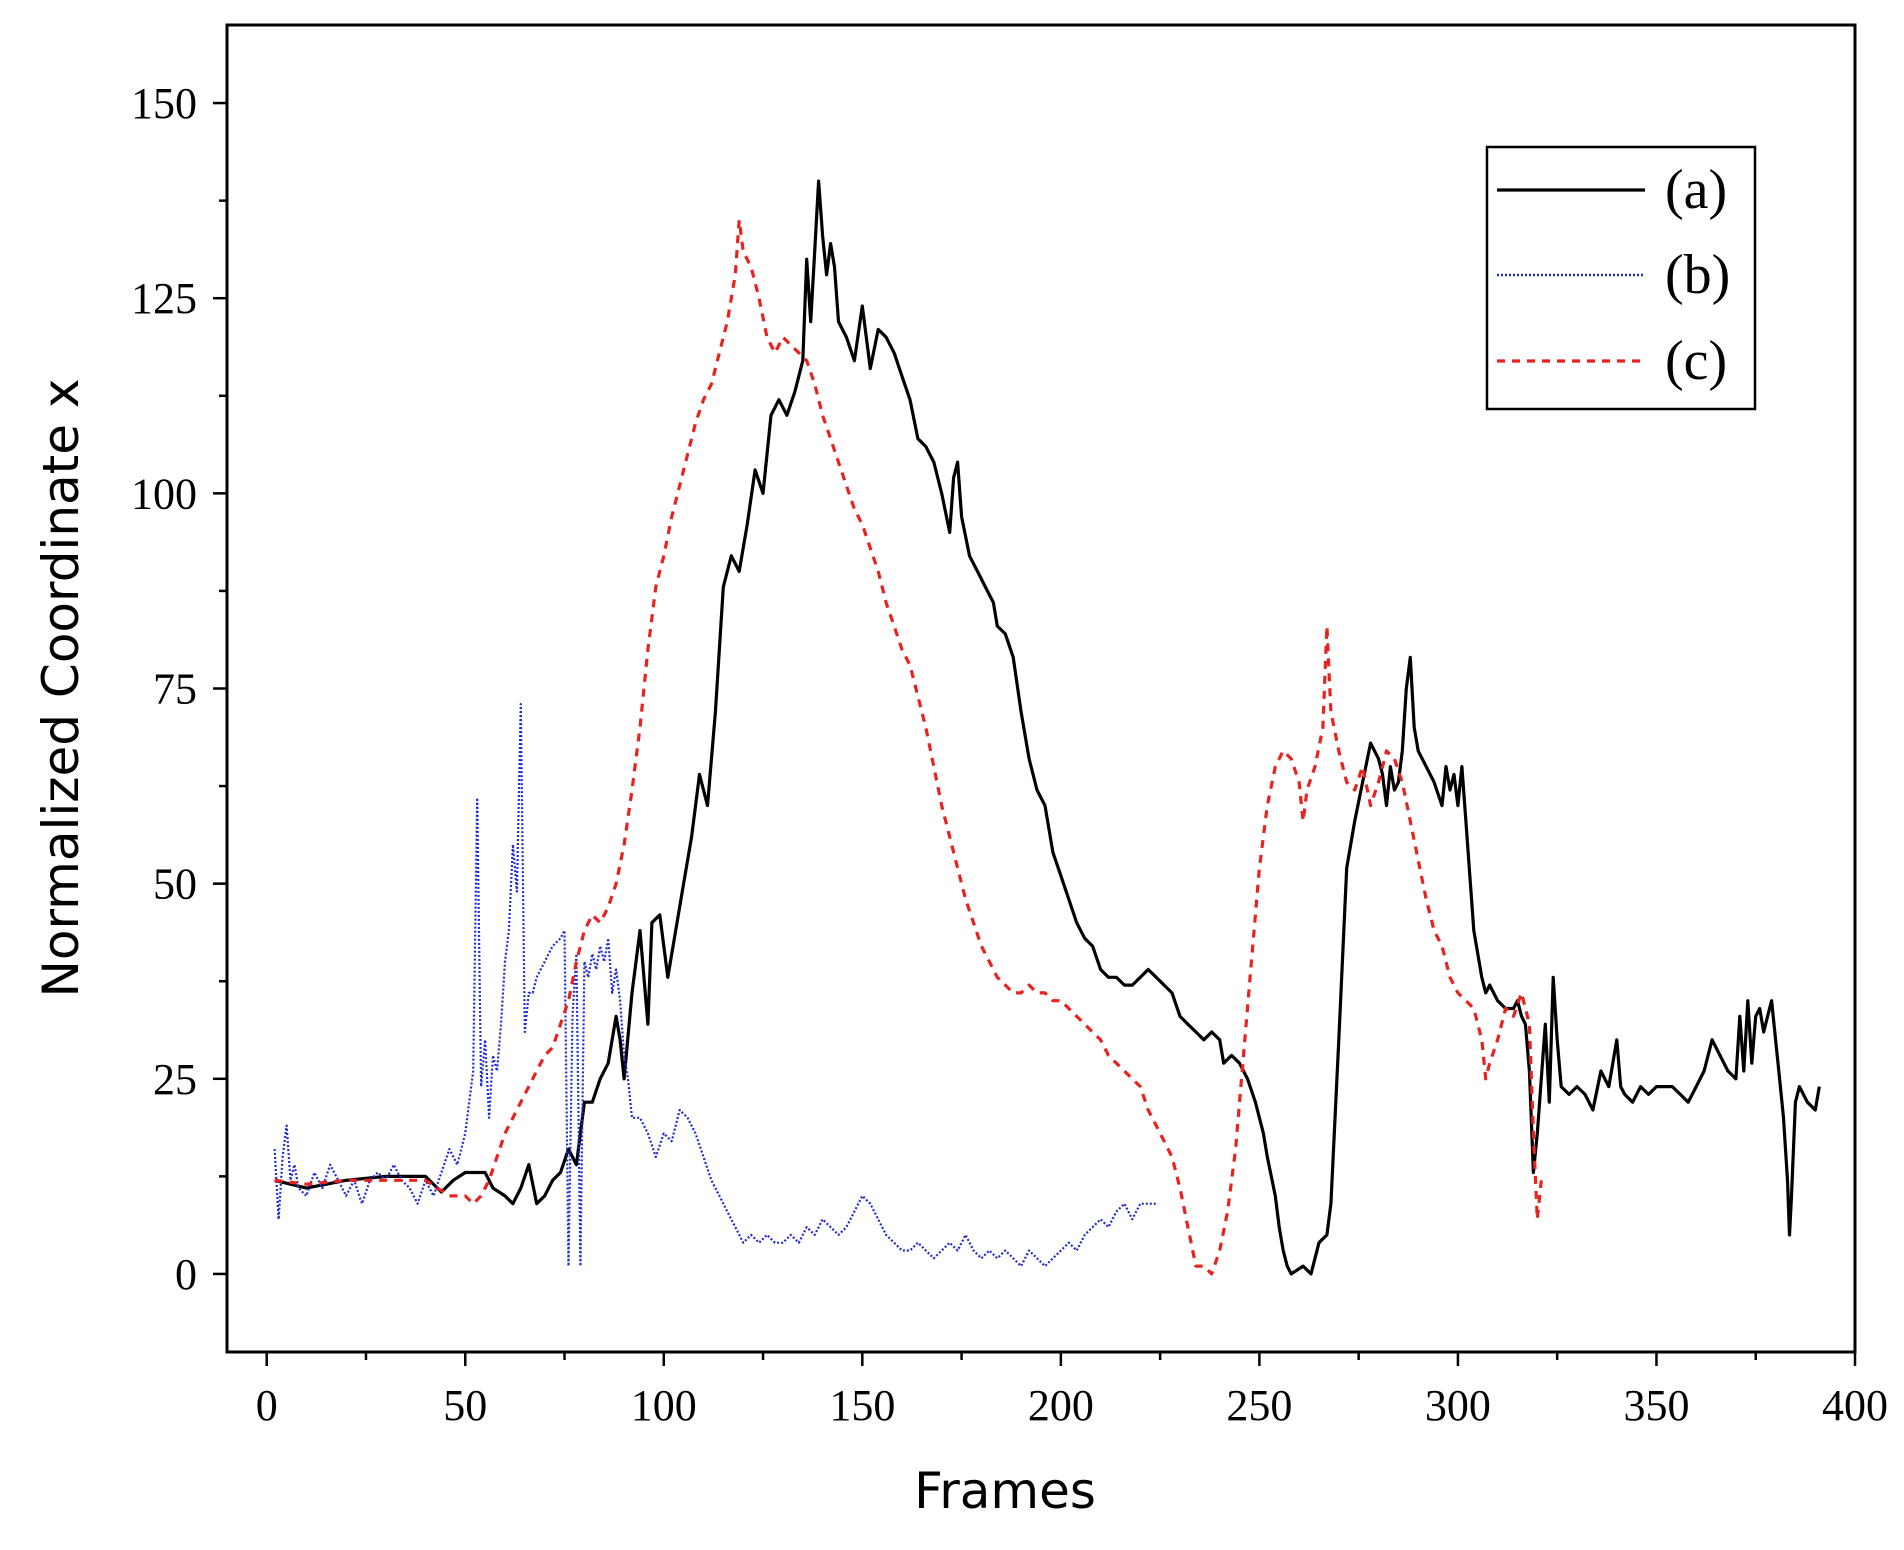 This screenshot has height=1550, width=1904. Describe the element at coordinates (862, 1405) in the screenshot. I see `x-tick-label: 150` at that location.